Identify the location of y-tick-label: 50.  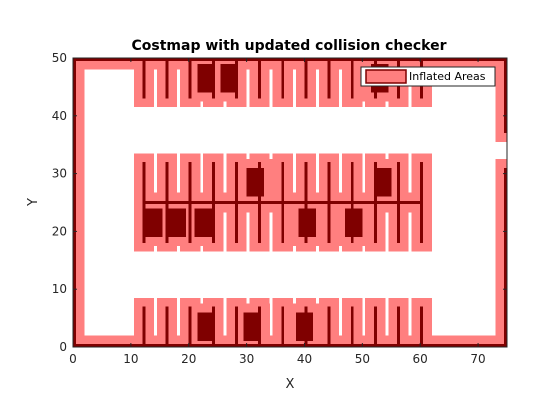
(59, 58).